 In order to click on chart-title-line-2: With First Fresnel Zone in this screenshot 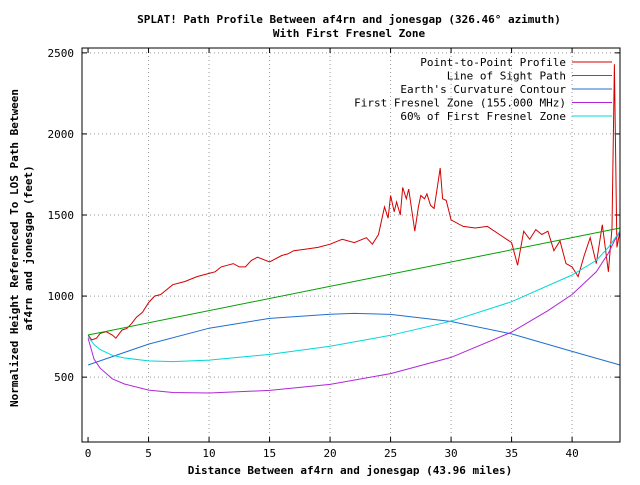, I will do `click(349, 33)`.